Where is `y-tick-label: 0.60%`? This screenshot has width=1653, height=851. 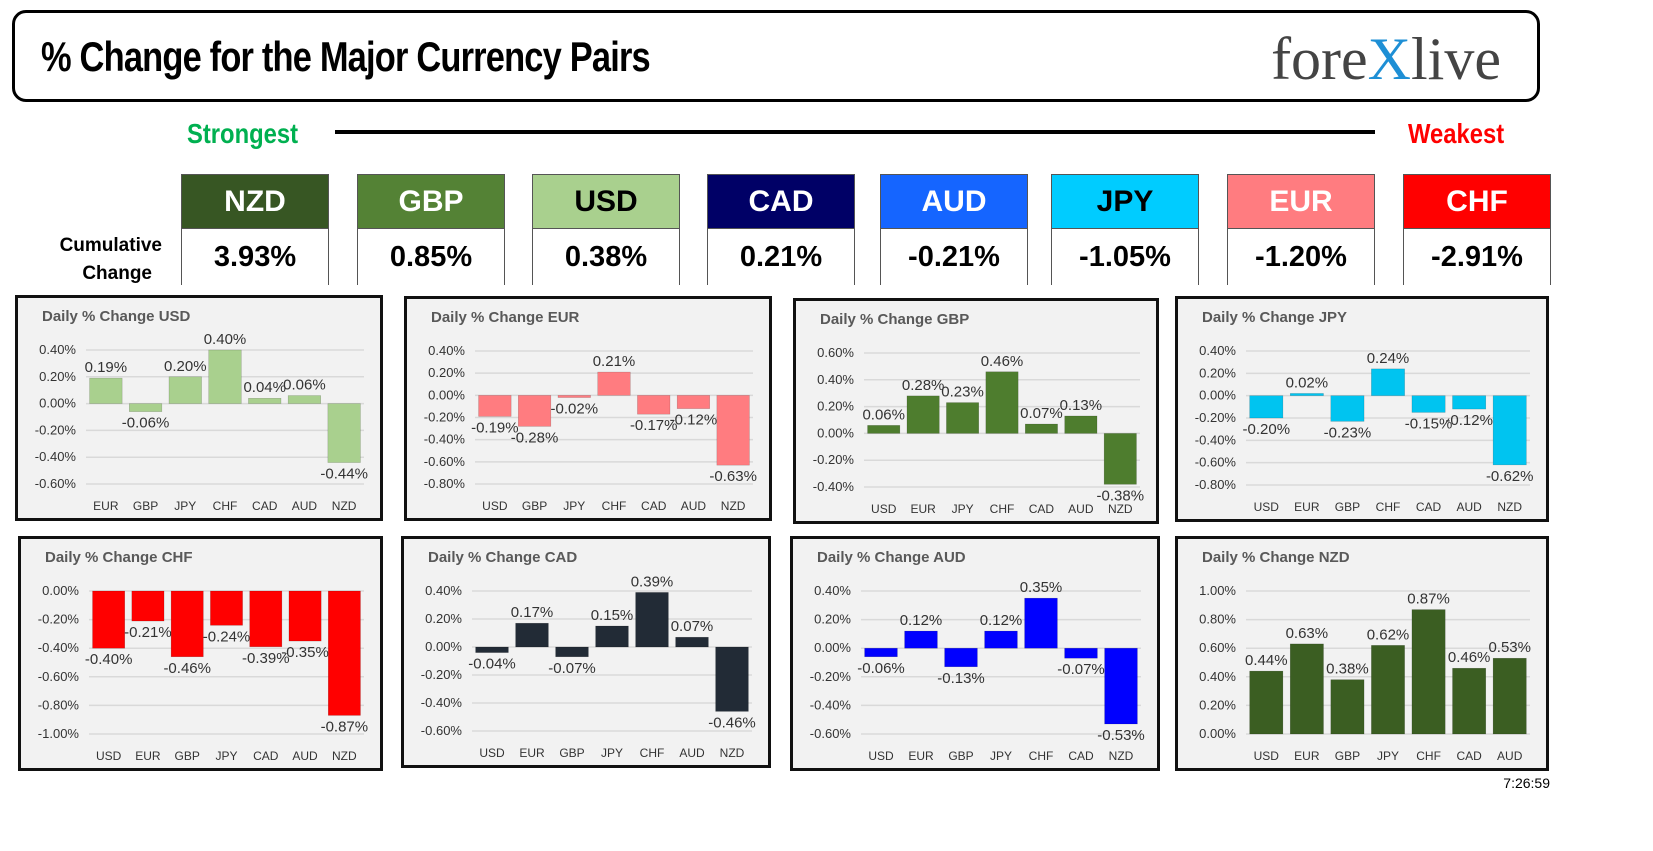 y-tick-label: 0.60% is located at coordinates (1217, 647).